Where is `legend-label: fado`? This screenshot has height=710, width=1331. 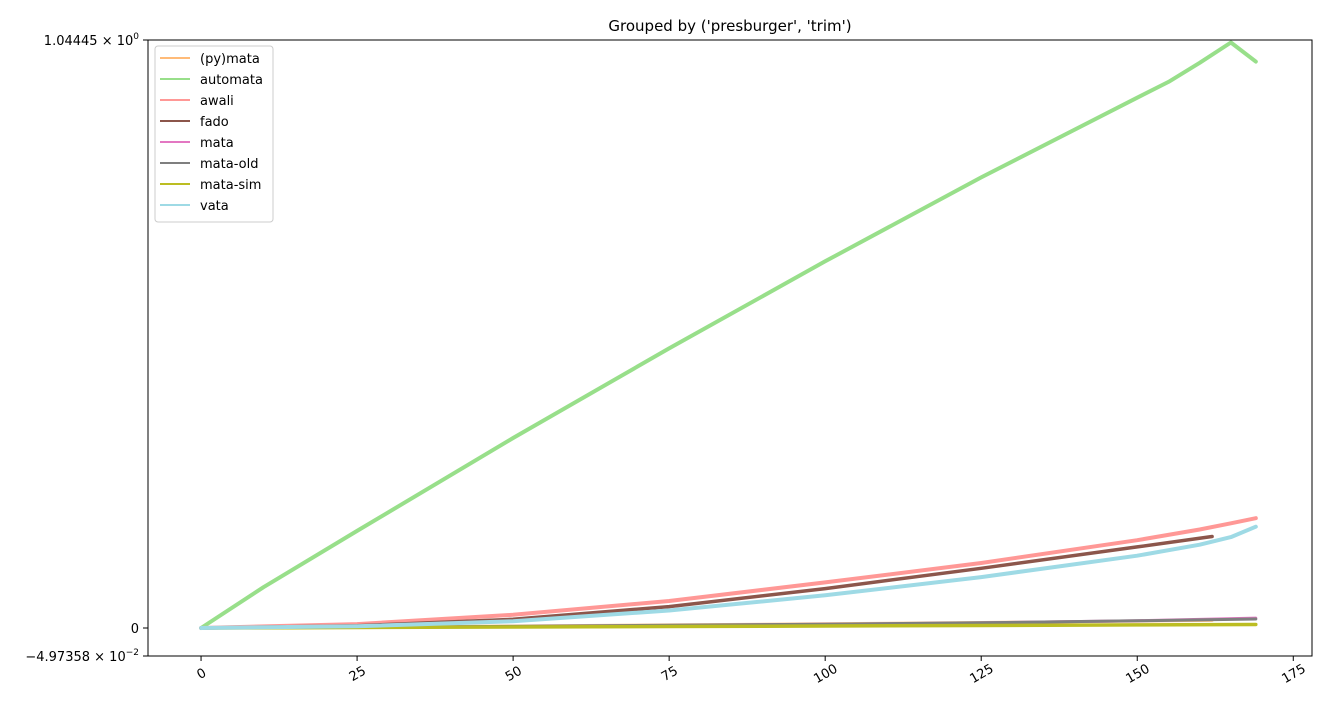
legend-label: fado is located at coordinates (214, 122).